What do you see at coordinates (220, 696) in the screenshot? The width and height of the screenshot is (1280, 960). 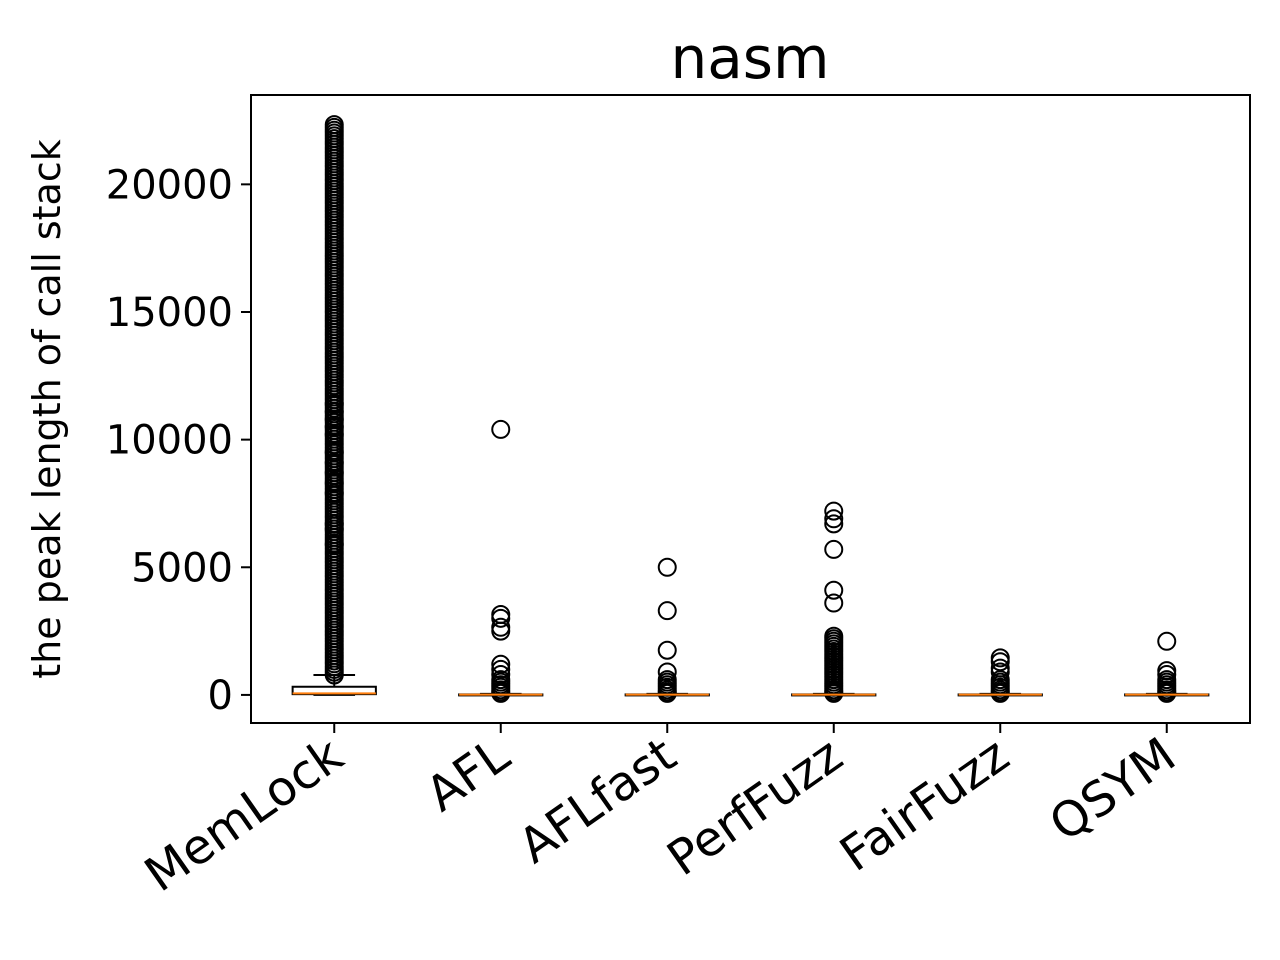 I see `y-tick-label: 0` at bounding box center [220, 696].